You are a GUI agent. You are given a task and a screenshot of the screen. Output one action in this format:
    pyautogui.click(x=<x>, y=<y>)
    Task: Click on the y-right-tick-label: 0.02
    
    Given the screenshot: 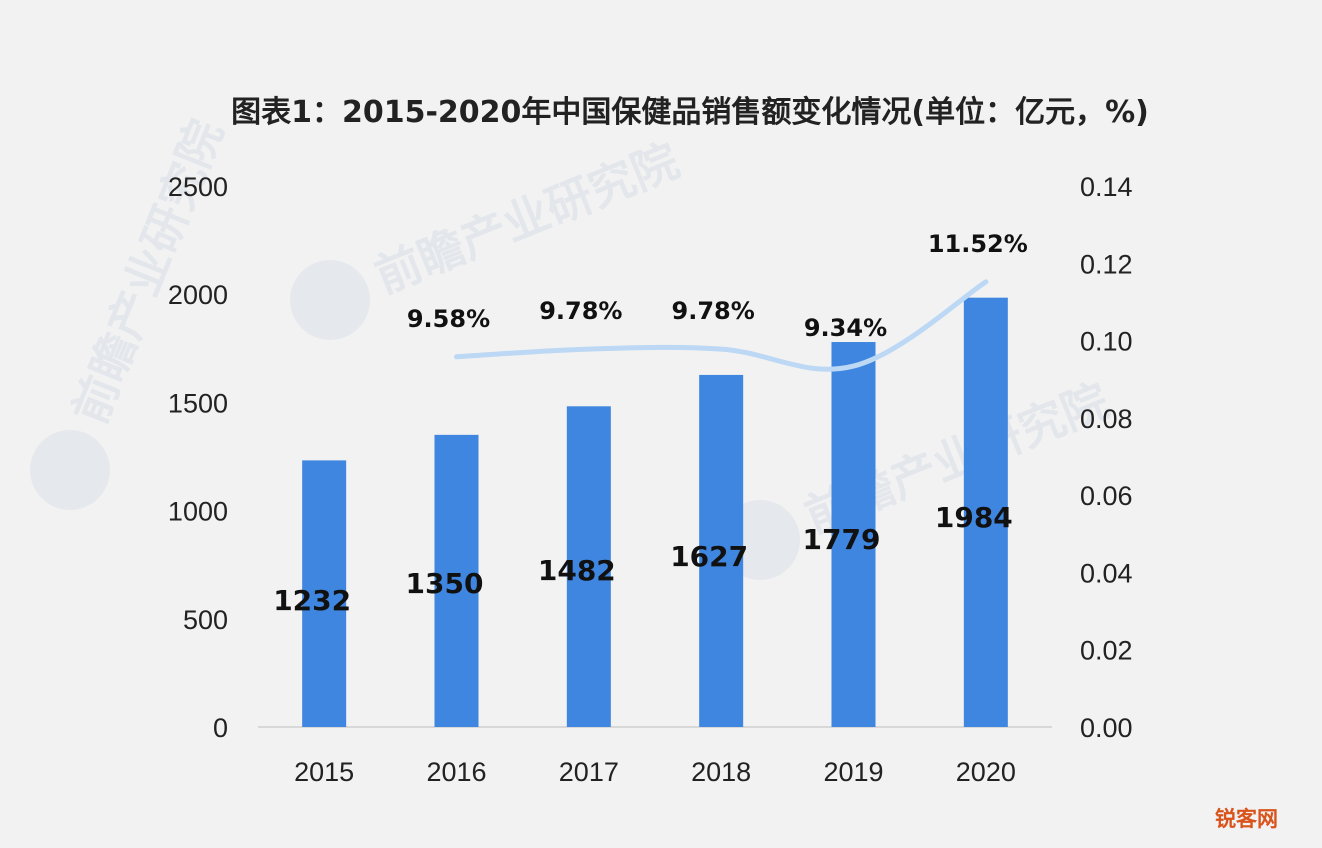 What is the action you would take?
    pyautogui.click(x=1106, y=651)
    